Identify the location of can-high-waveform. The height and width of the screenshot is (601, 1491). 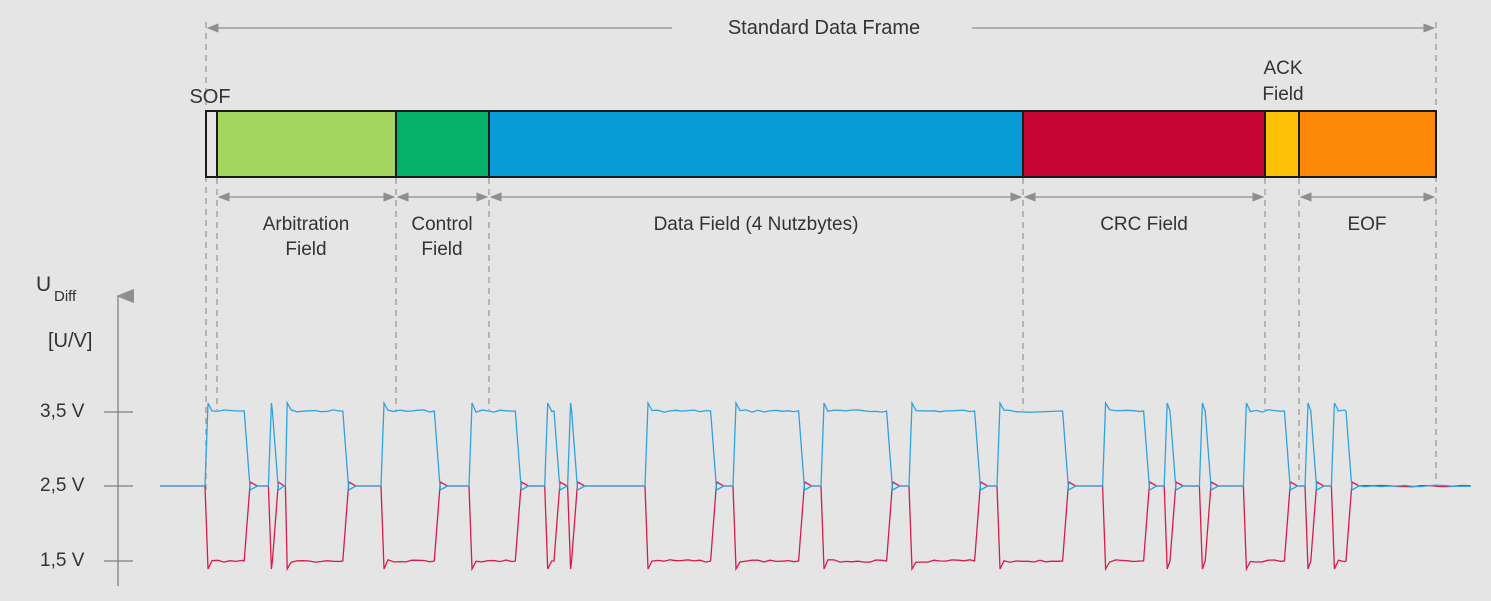
(816, 446).